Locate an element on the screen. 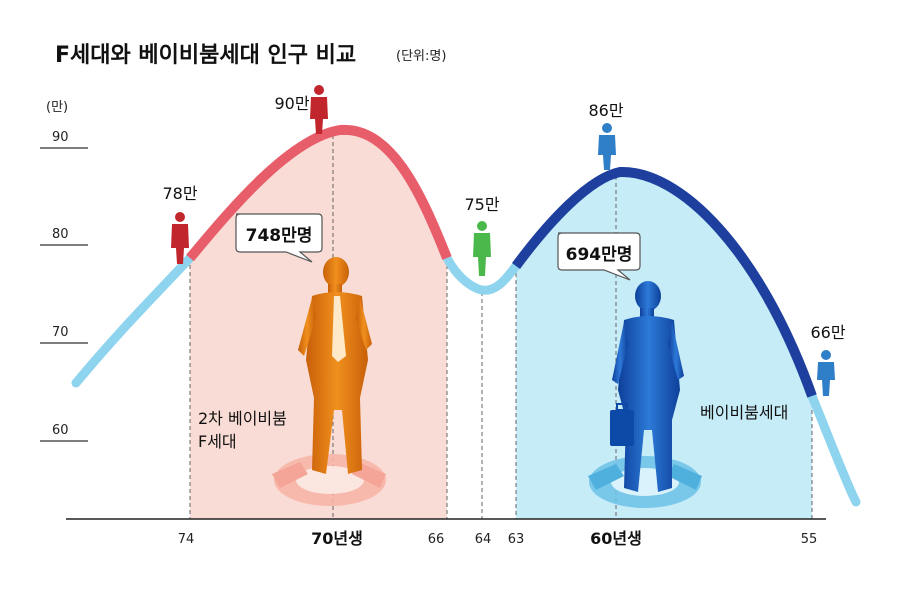 The height and width of the screenshot is (594, 898). f-generation-curve is located at coordinates (319, 193).